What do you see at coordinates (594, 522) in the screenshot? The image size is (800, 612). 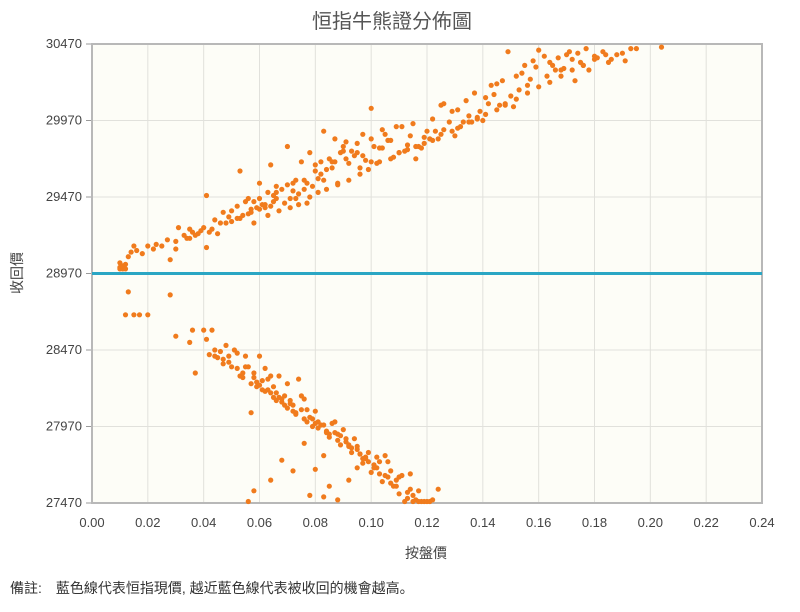 I see `x-tick-label: 0.18` at bounding box center [594, 522].